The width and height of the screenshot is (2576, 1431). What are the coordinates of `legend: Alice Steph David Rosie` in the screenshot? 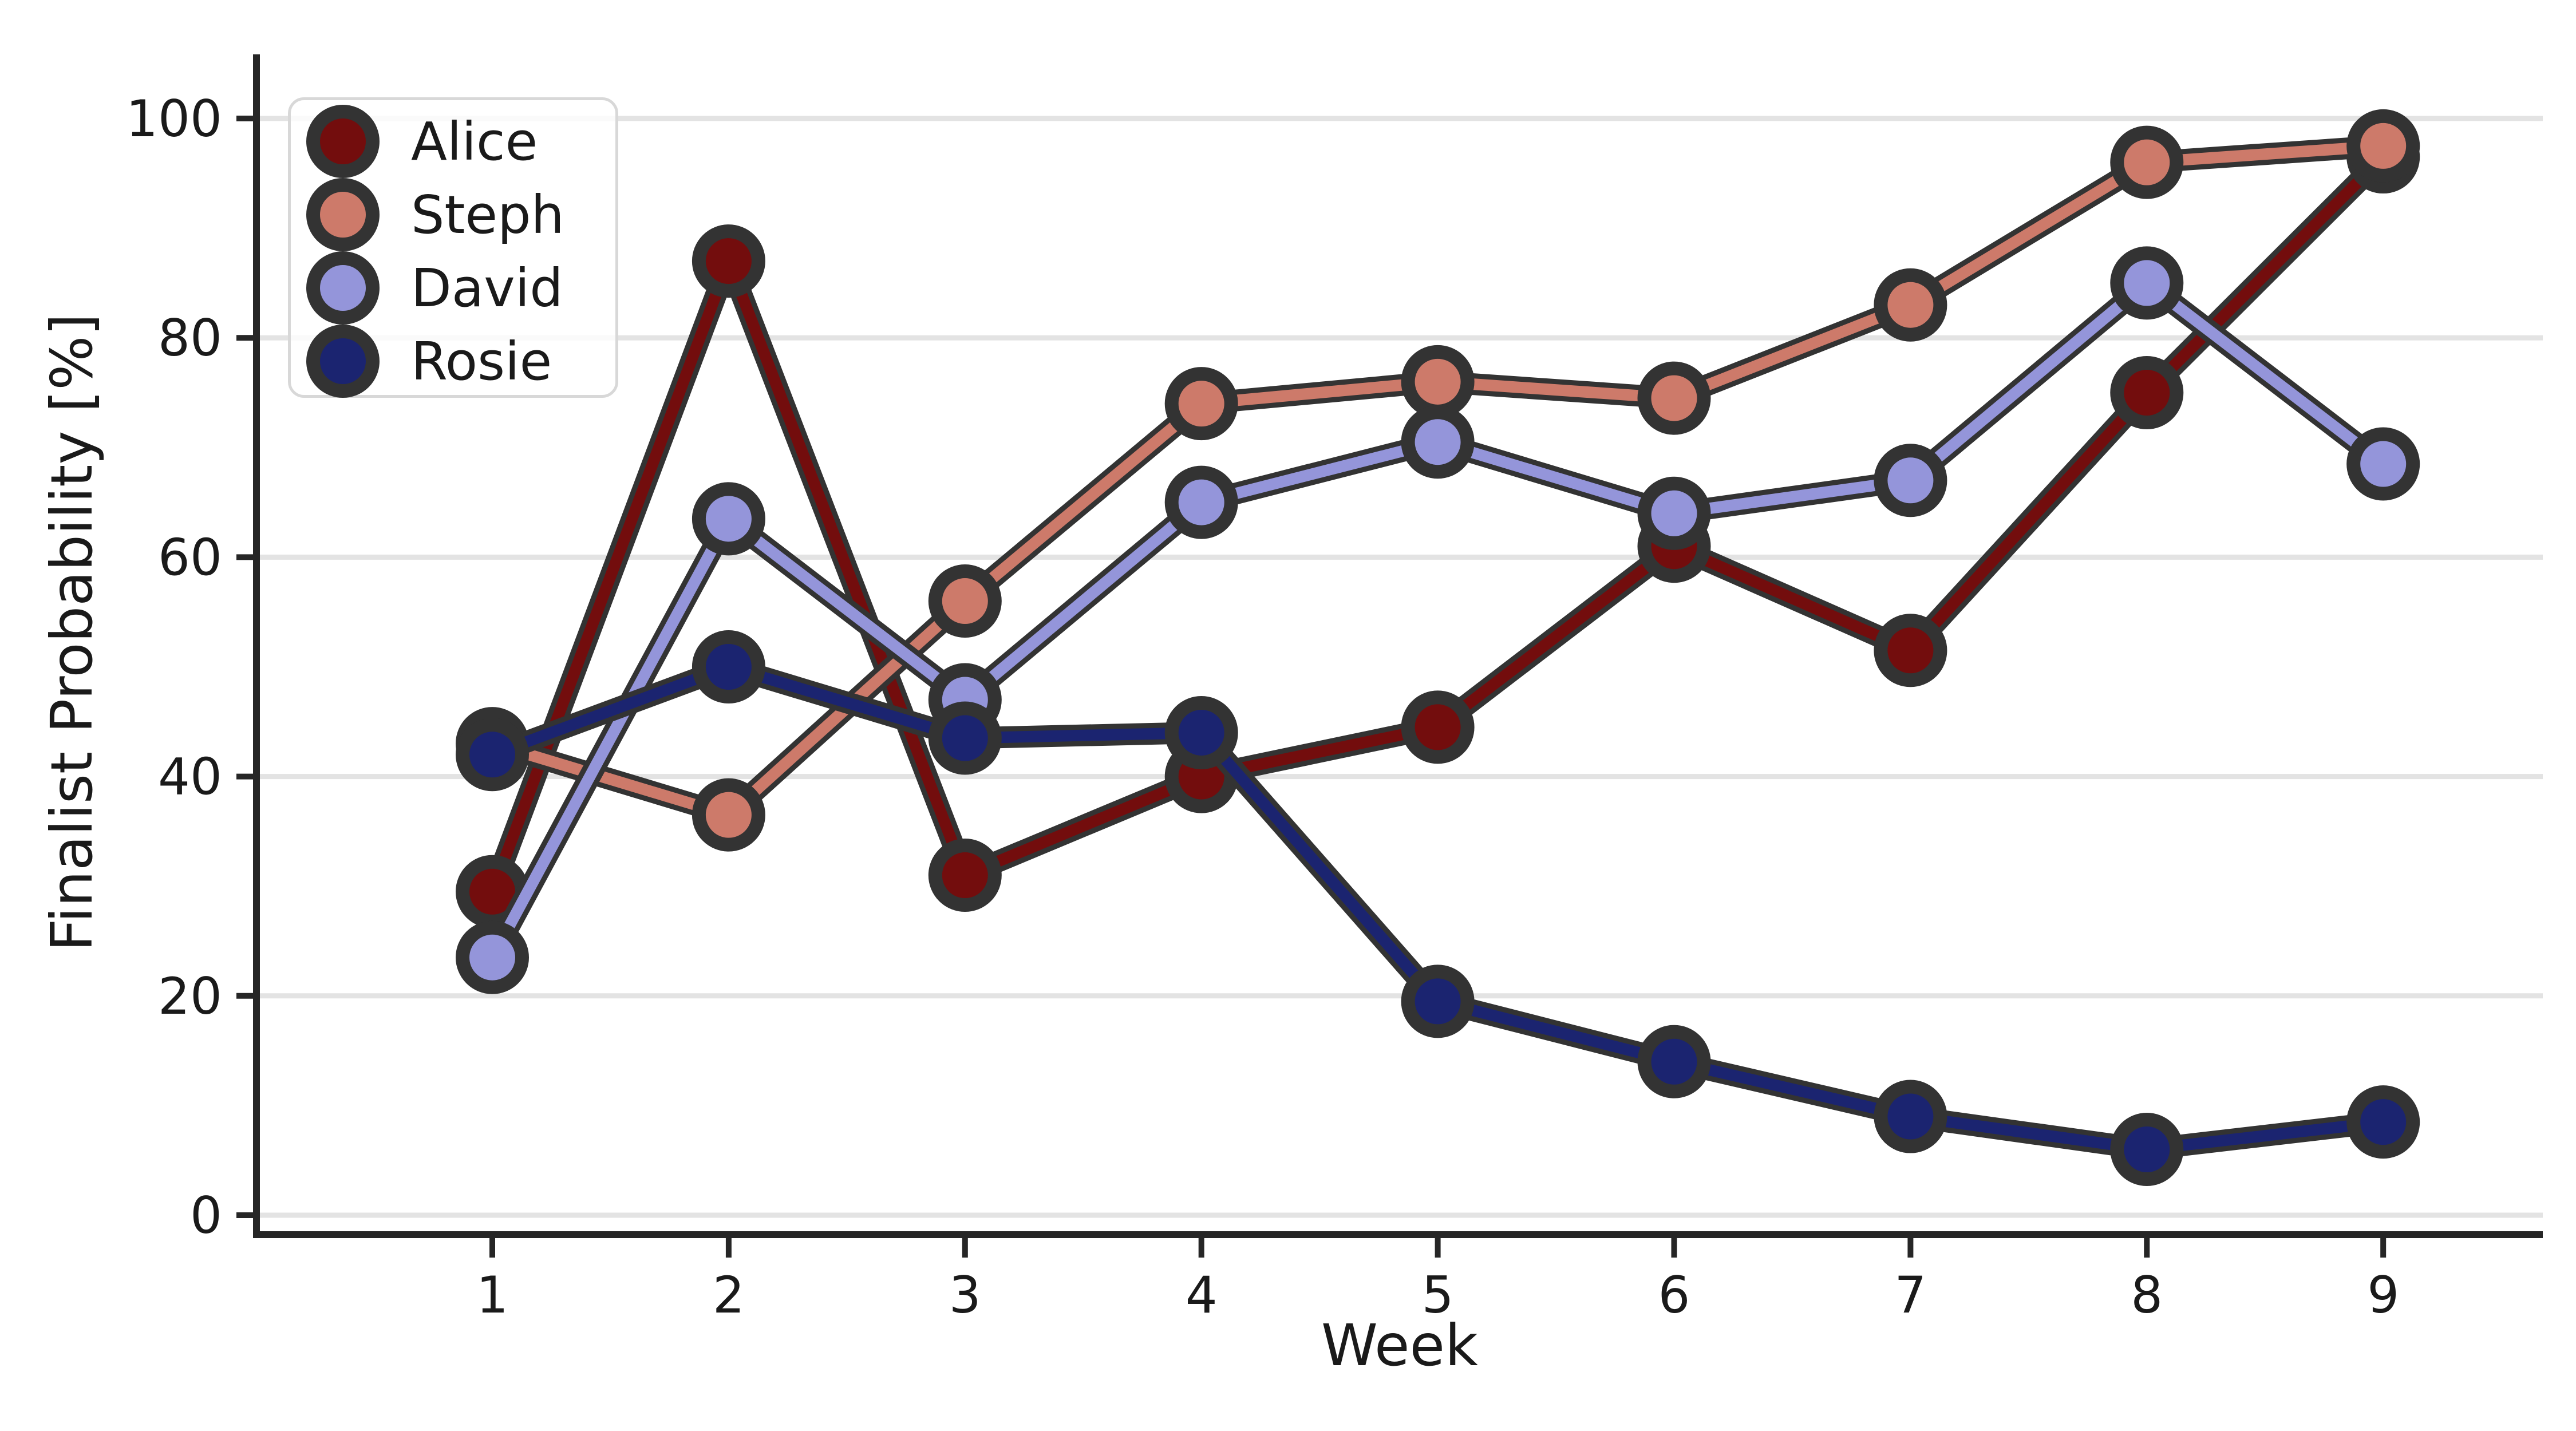 It's located at (453, 247).